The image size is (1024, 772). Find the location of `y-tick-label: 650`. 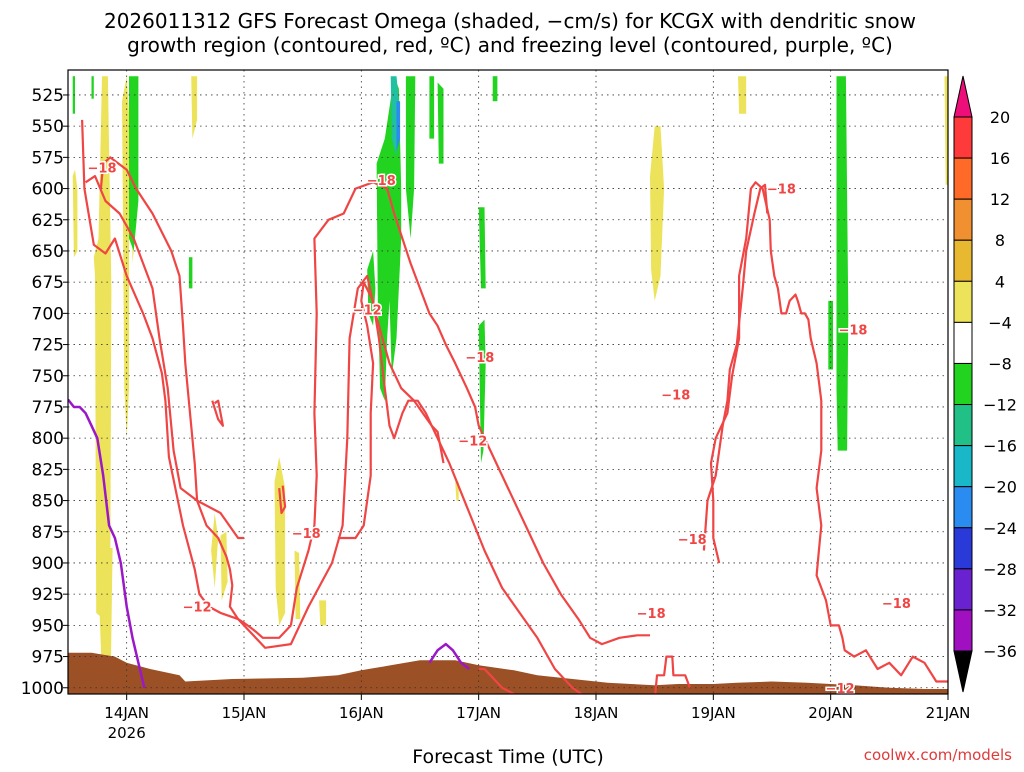

y-tick-label: 650 is located at coordinates (48, 252).